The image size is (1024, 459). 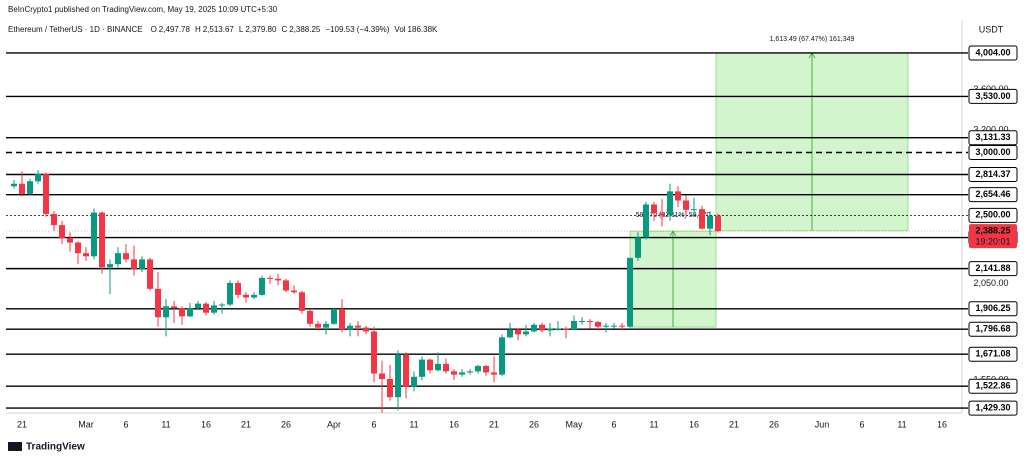 I want to click on range-label: 580.70 (32.11%) 58,070, so click(x=673, y=215).